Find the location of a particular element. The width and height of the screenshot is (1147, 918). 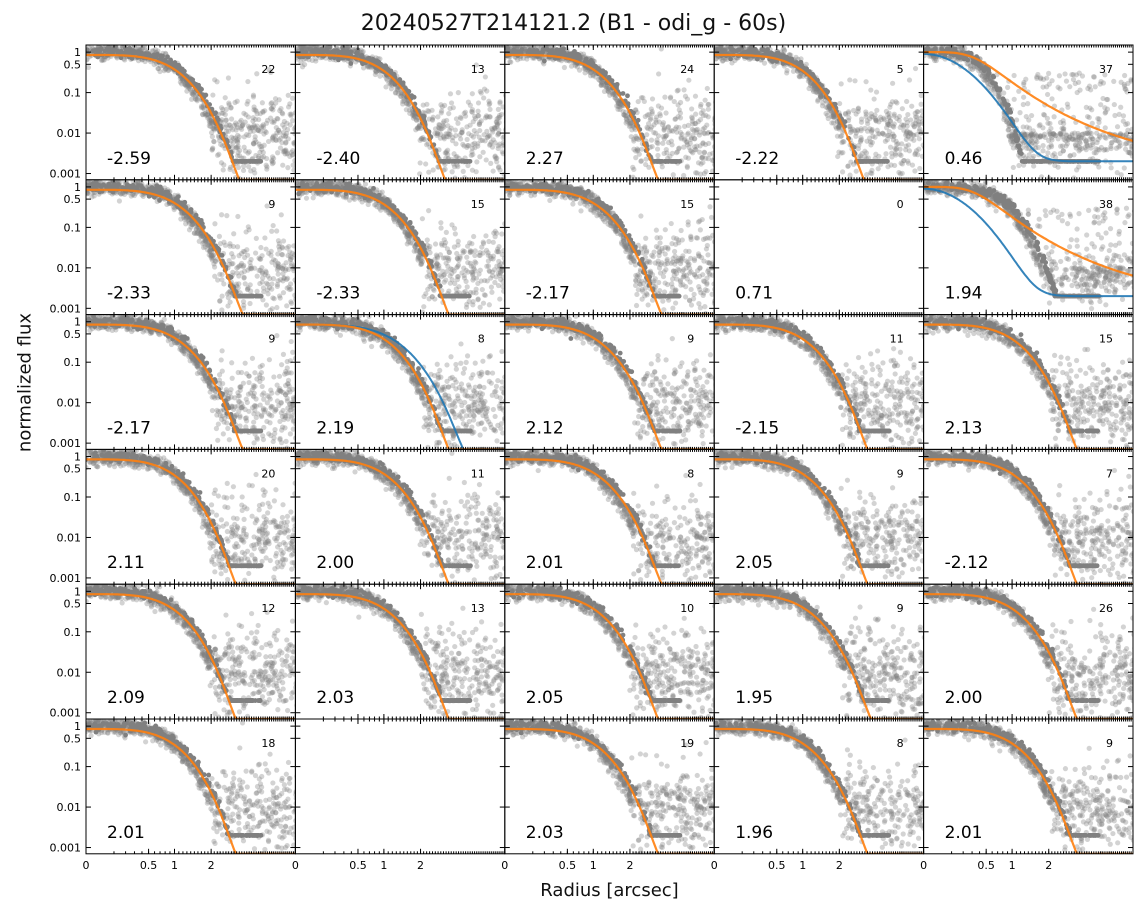

panel-7: 15 -2.33 is located at coordinates (400, 247).